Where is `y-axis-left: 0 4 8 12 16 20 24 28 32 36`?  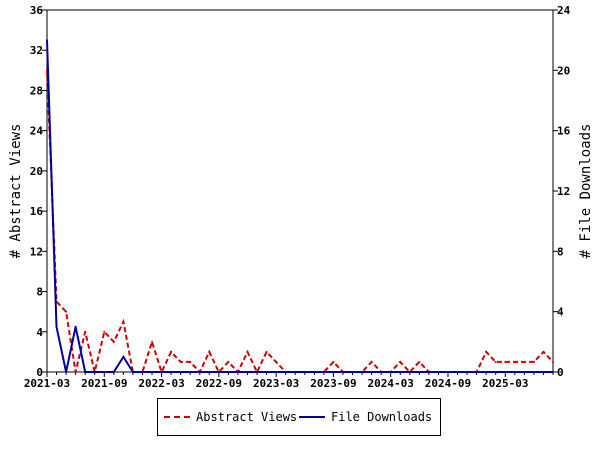 y-axis-left: 0 4 8 12 16 20 24 28 32 36 is located at coordinates (38, 191).